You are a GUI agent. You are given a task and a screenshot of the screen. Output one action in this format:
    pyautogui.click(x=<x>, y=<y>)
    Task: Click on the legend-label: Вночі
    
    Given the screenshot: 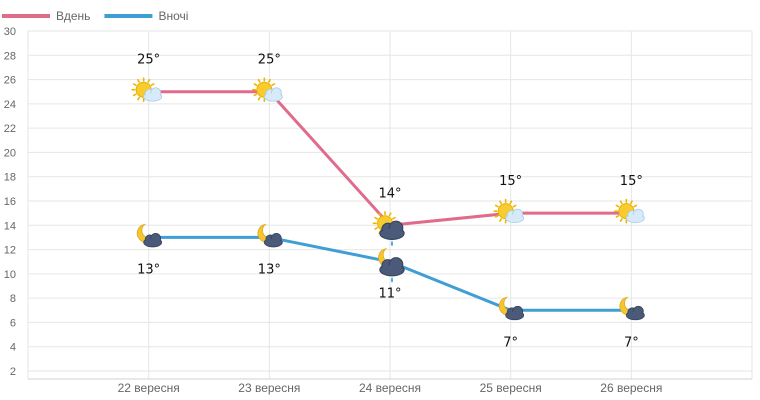 What is the action you would take?
    pyautogui.click(x=173, y=16)
    